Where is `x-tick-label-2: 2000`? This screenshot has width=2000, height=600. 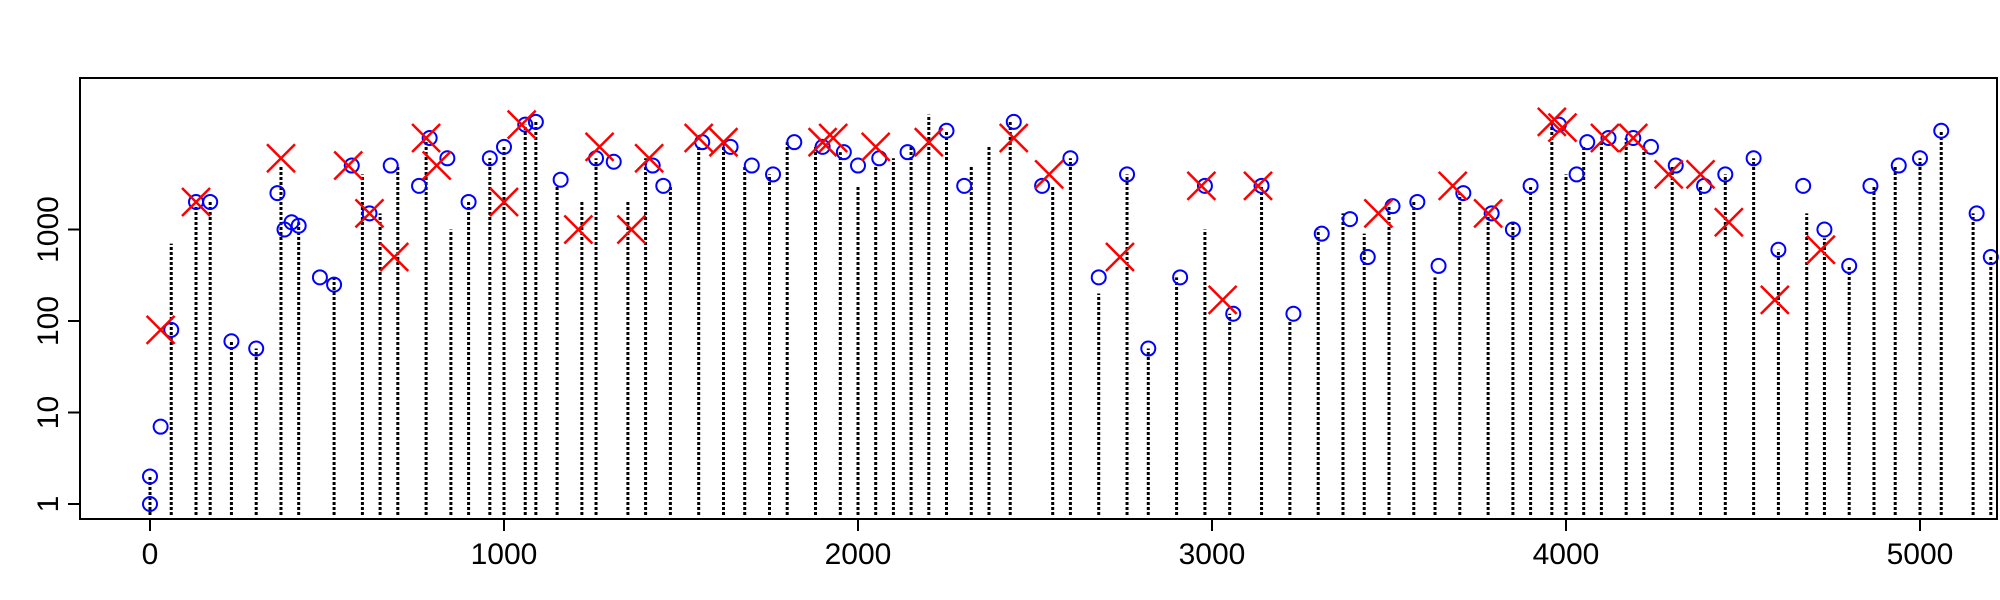
x-tick-label-2: 2000 is located at coordinates (858, 554).